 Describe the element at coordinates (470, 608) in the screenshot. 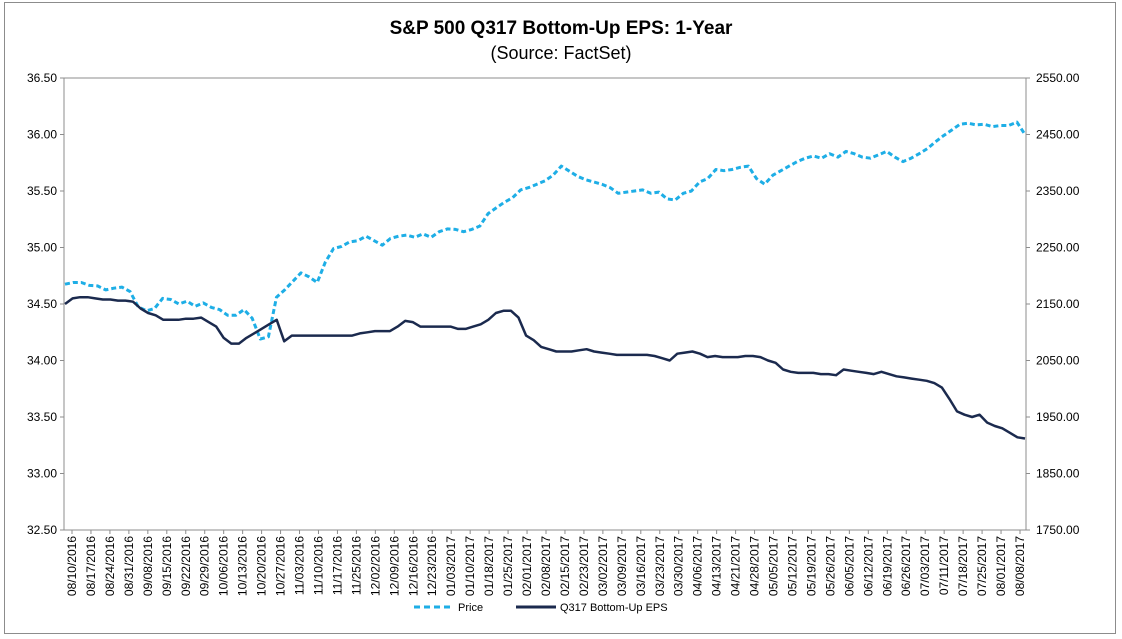

I see `legend-price-label: Price` at that location.